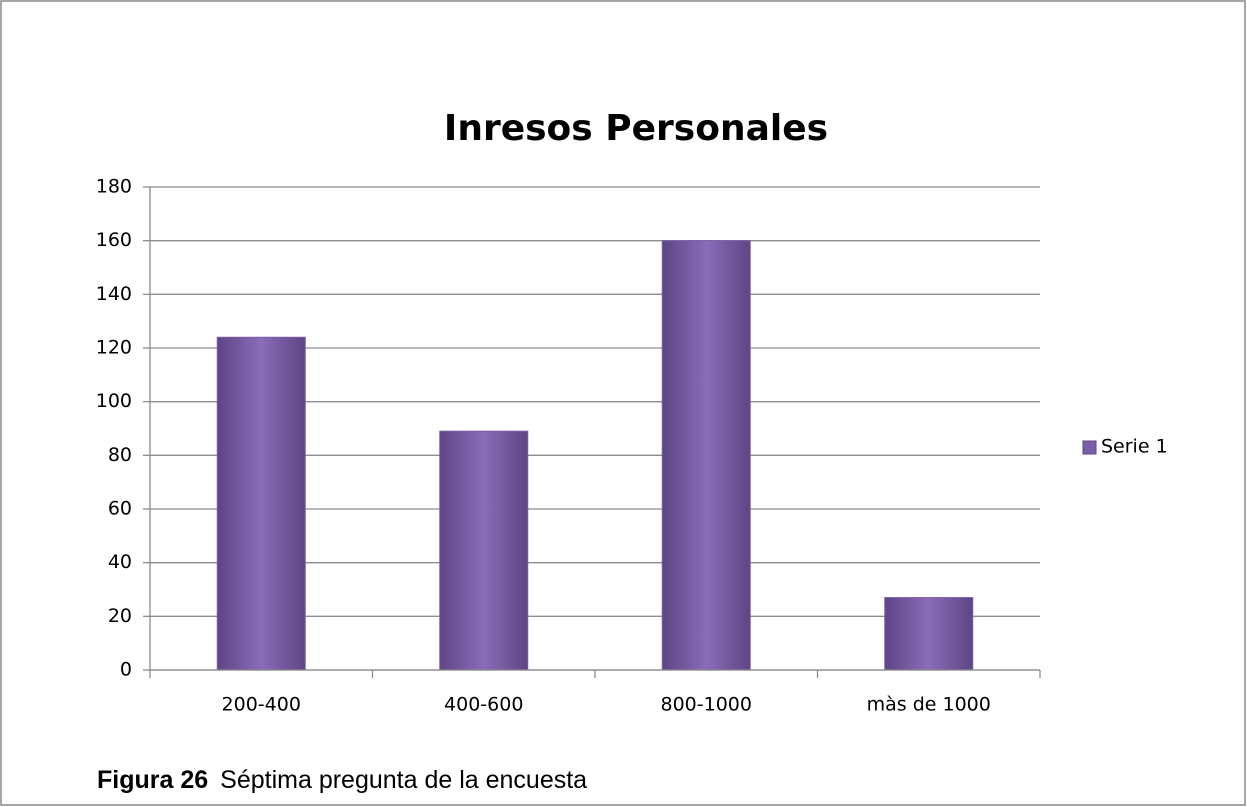 The width and height of the screenshot is (1247, 807). Describe the element at coordinates (403, 780) in the screenshot. I see `caption-text: Séptima pregunta de la encuesta` at that location.